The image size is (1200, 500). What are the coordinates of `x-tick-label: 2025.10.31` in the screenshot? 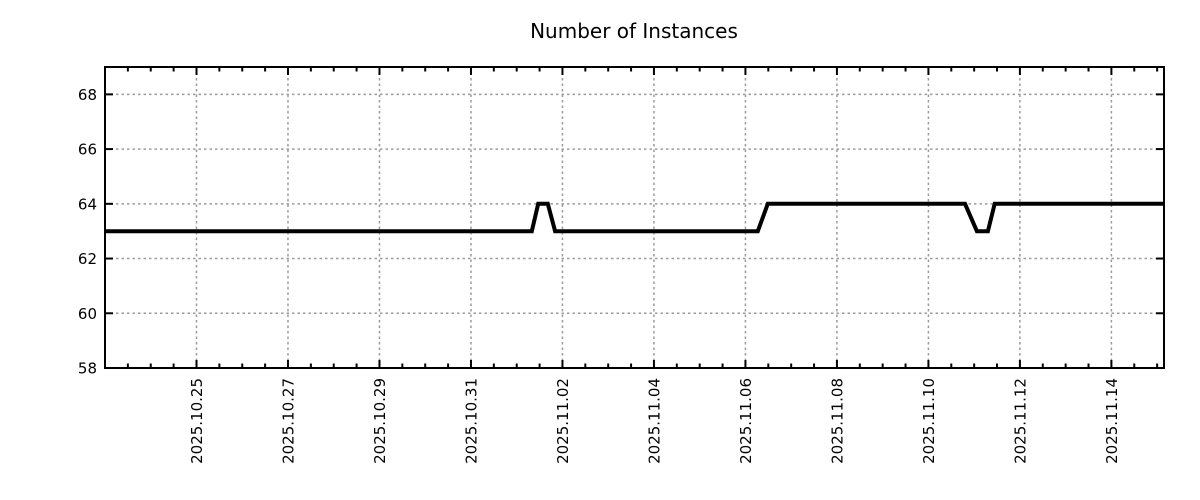 It's located at (471, 421).